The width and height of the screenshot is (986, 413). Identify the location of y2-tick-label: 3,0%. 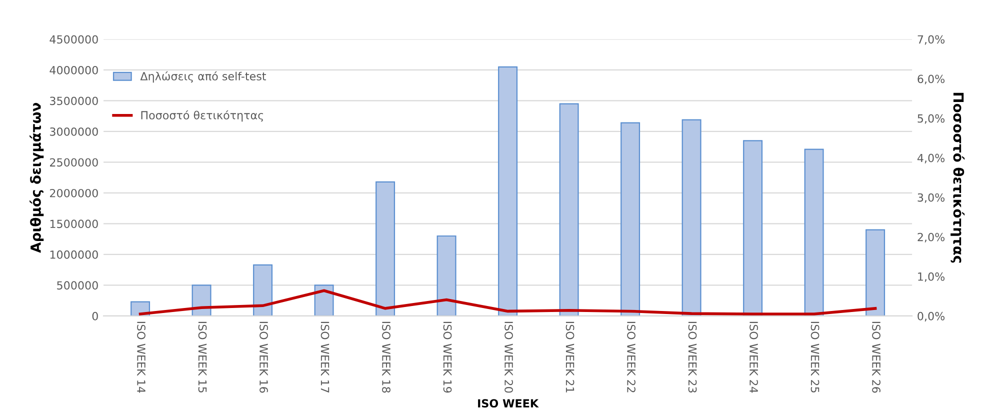
(931, 198).